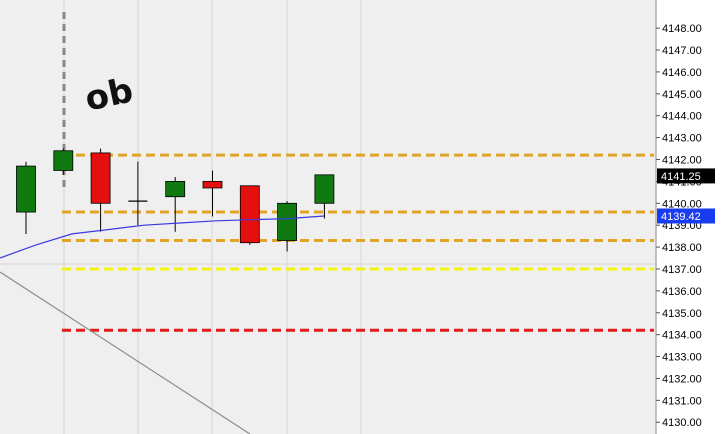 This screenshot has width=722, height=434. I want to click on price-tick-label: 4133.00, so click(682, 358).